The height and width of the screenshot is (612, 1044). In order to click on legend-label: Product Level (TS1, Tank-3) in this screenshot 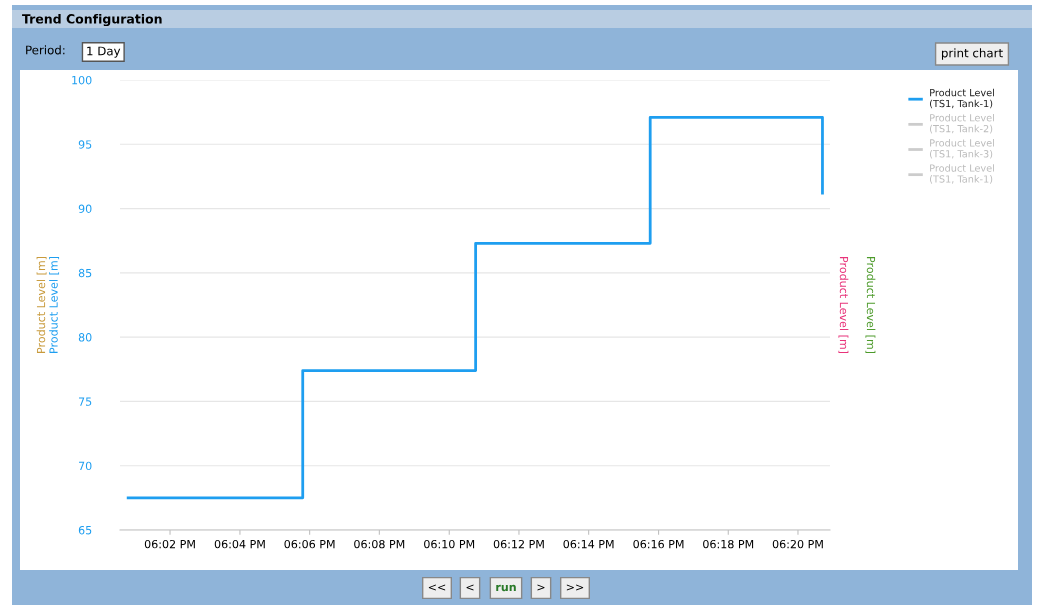, I will do `click(962, 149)`.